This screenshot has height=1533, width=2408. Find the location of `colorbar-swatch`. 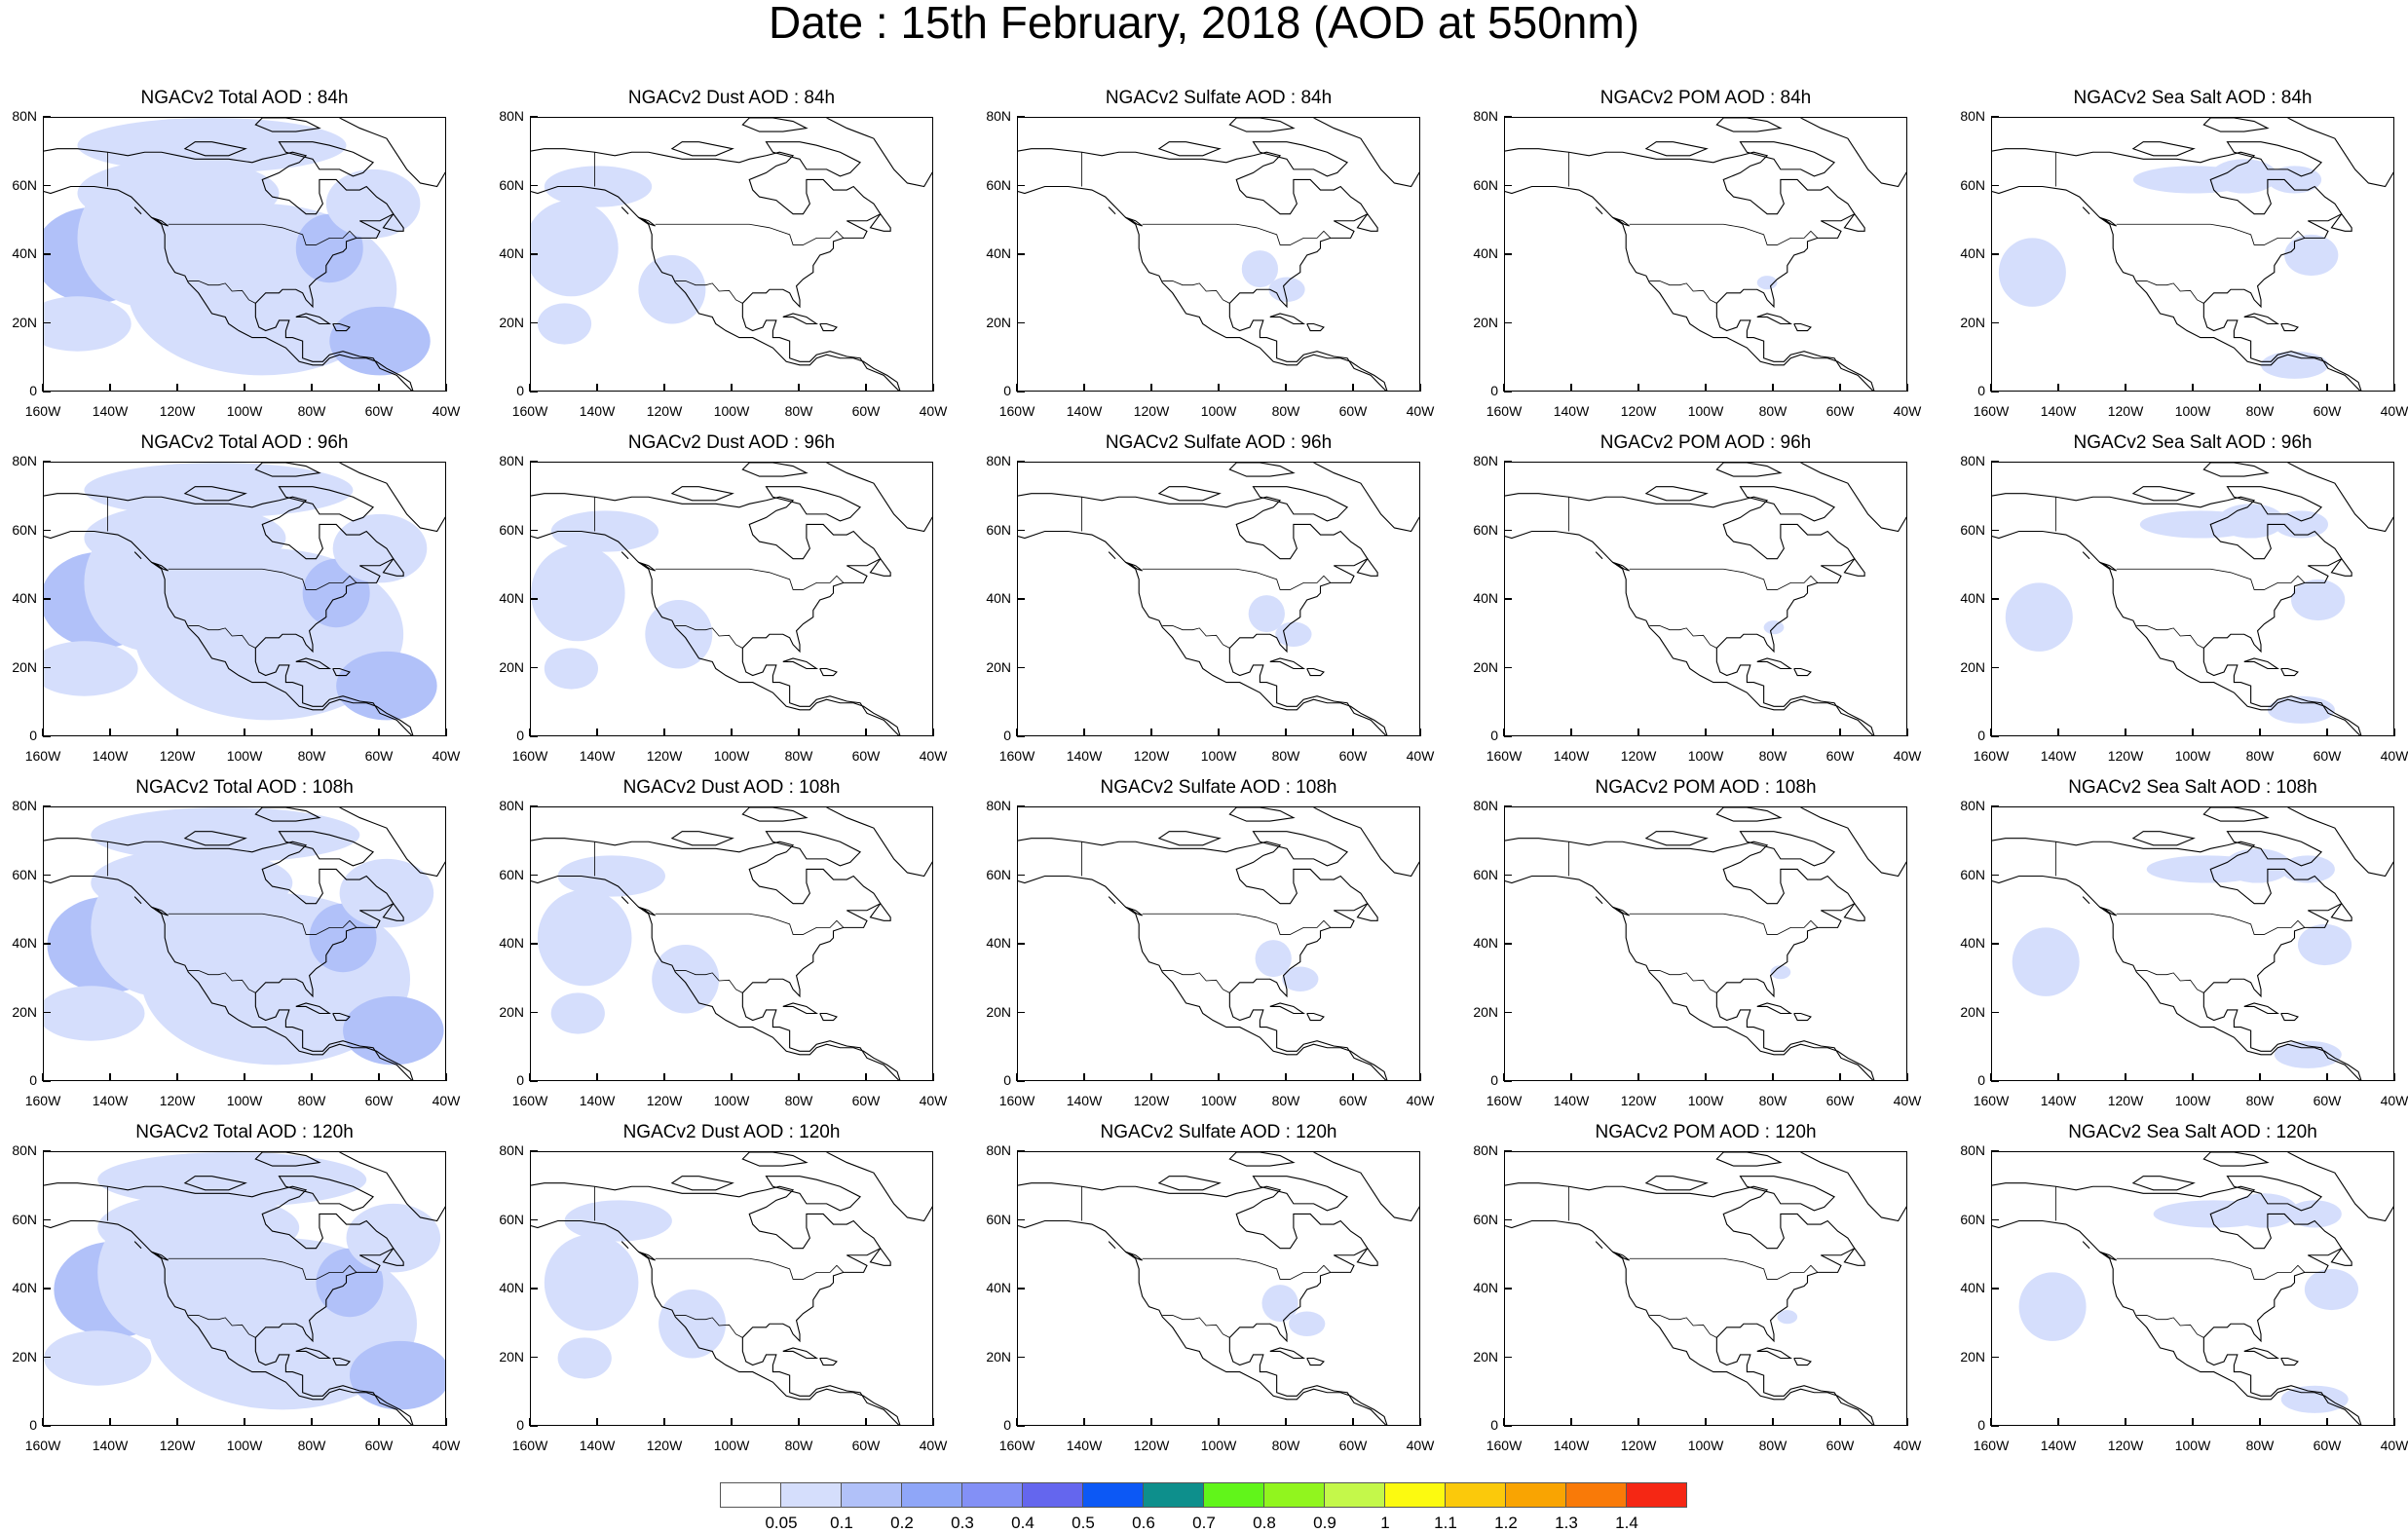

colorbar-swatch is located at coordinates (750, 1495).